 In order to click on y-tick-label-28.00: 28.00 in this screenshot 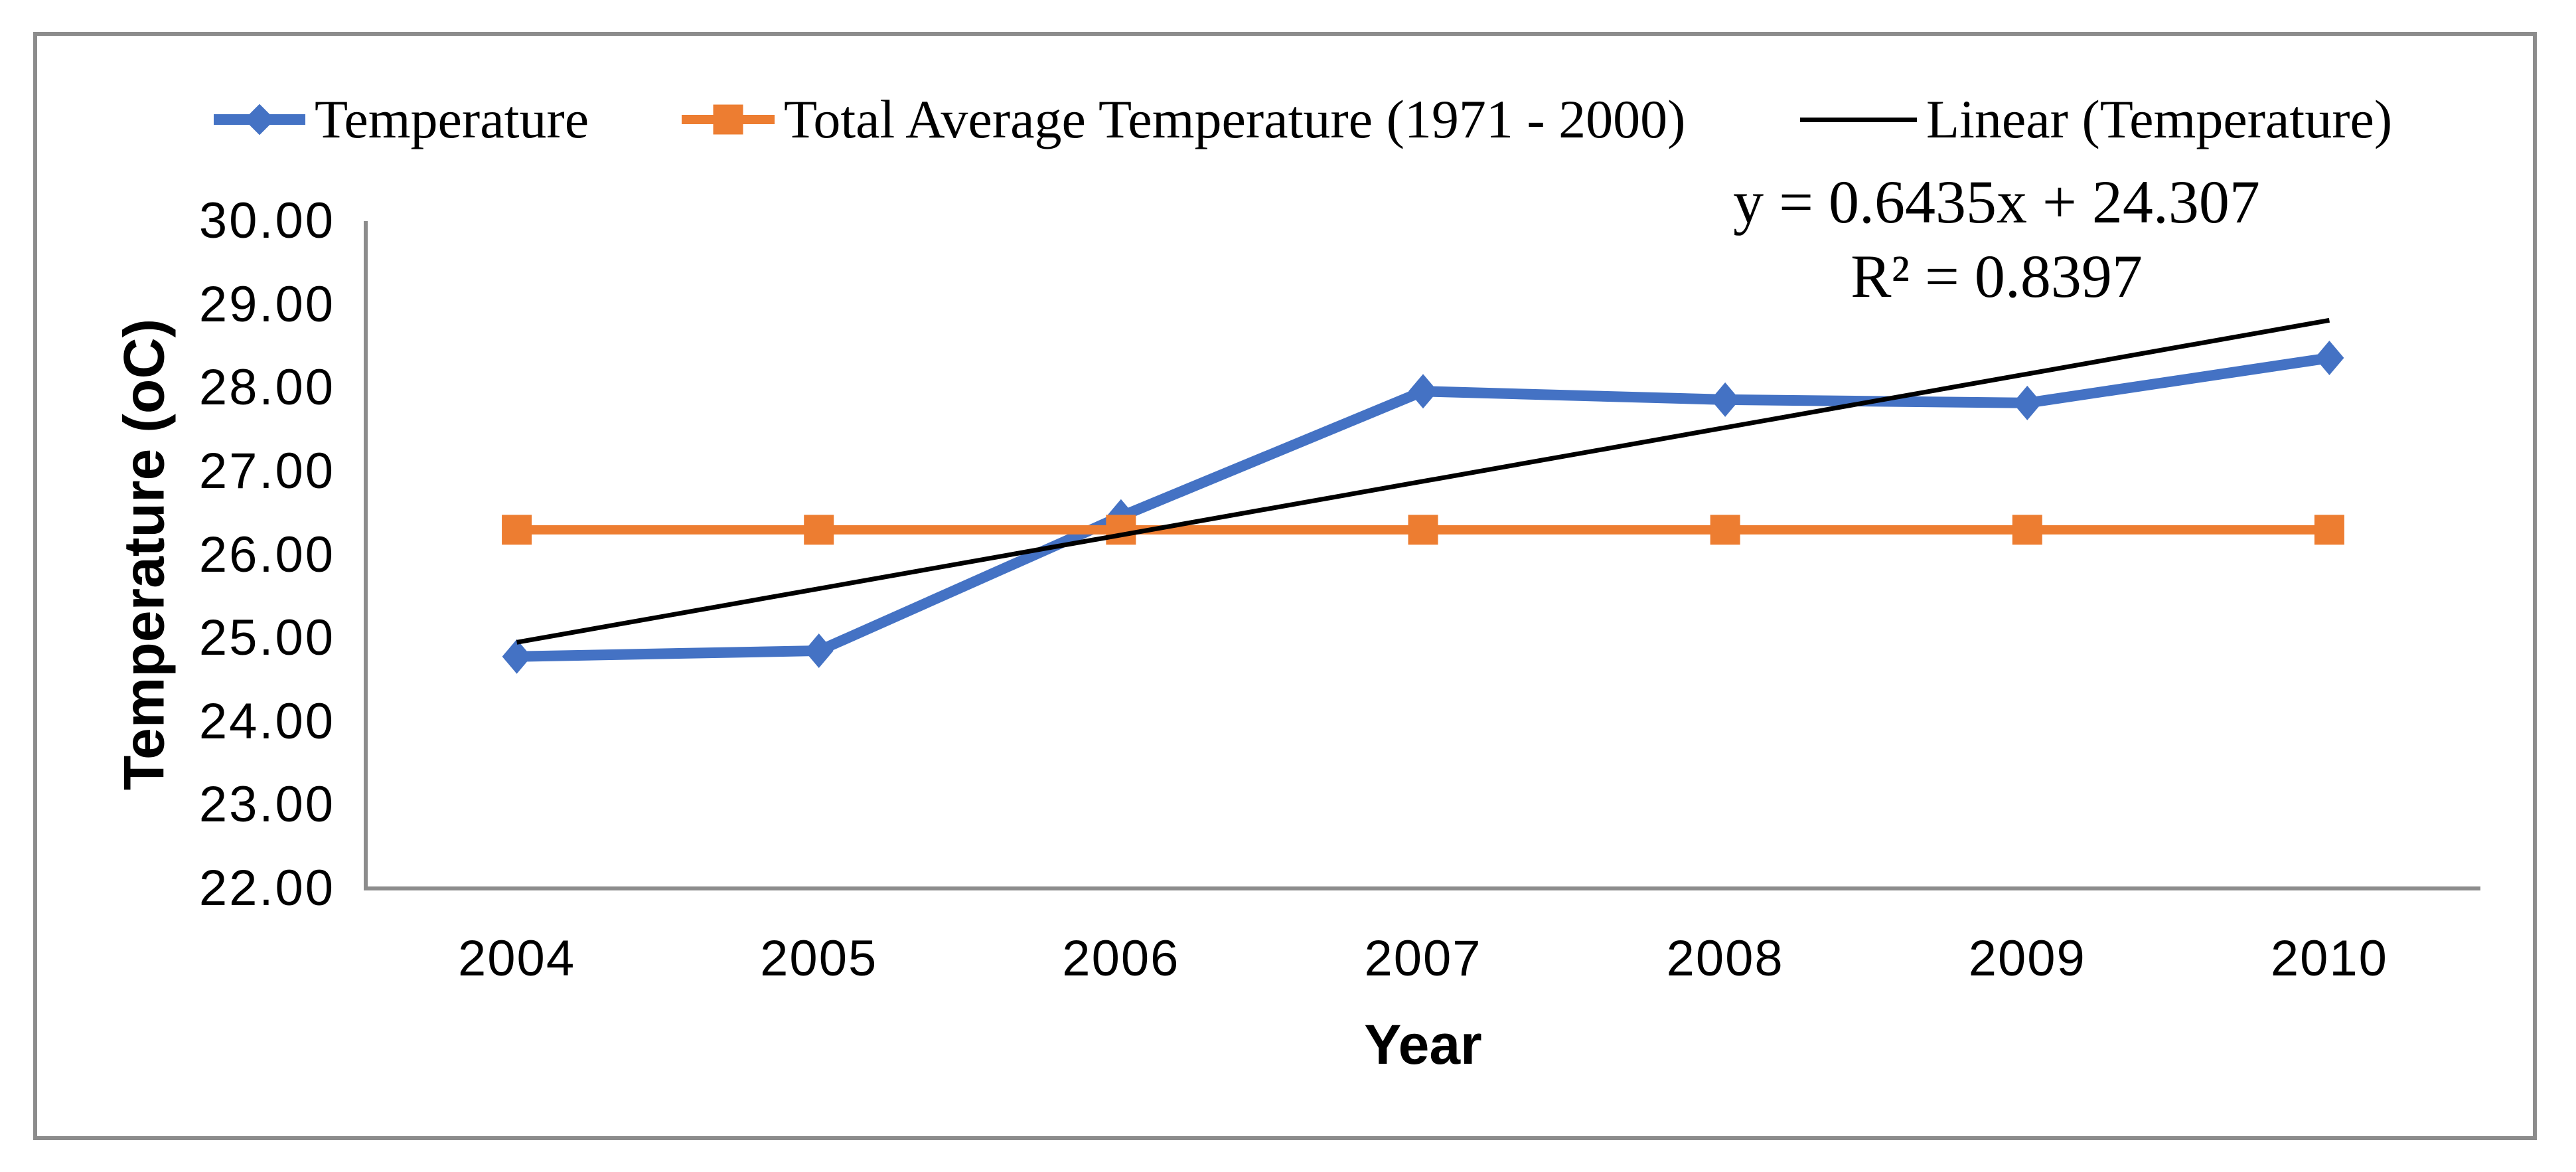, I will do `click(266, 387)`.